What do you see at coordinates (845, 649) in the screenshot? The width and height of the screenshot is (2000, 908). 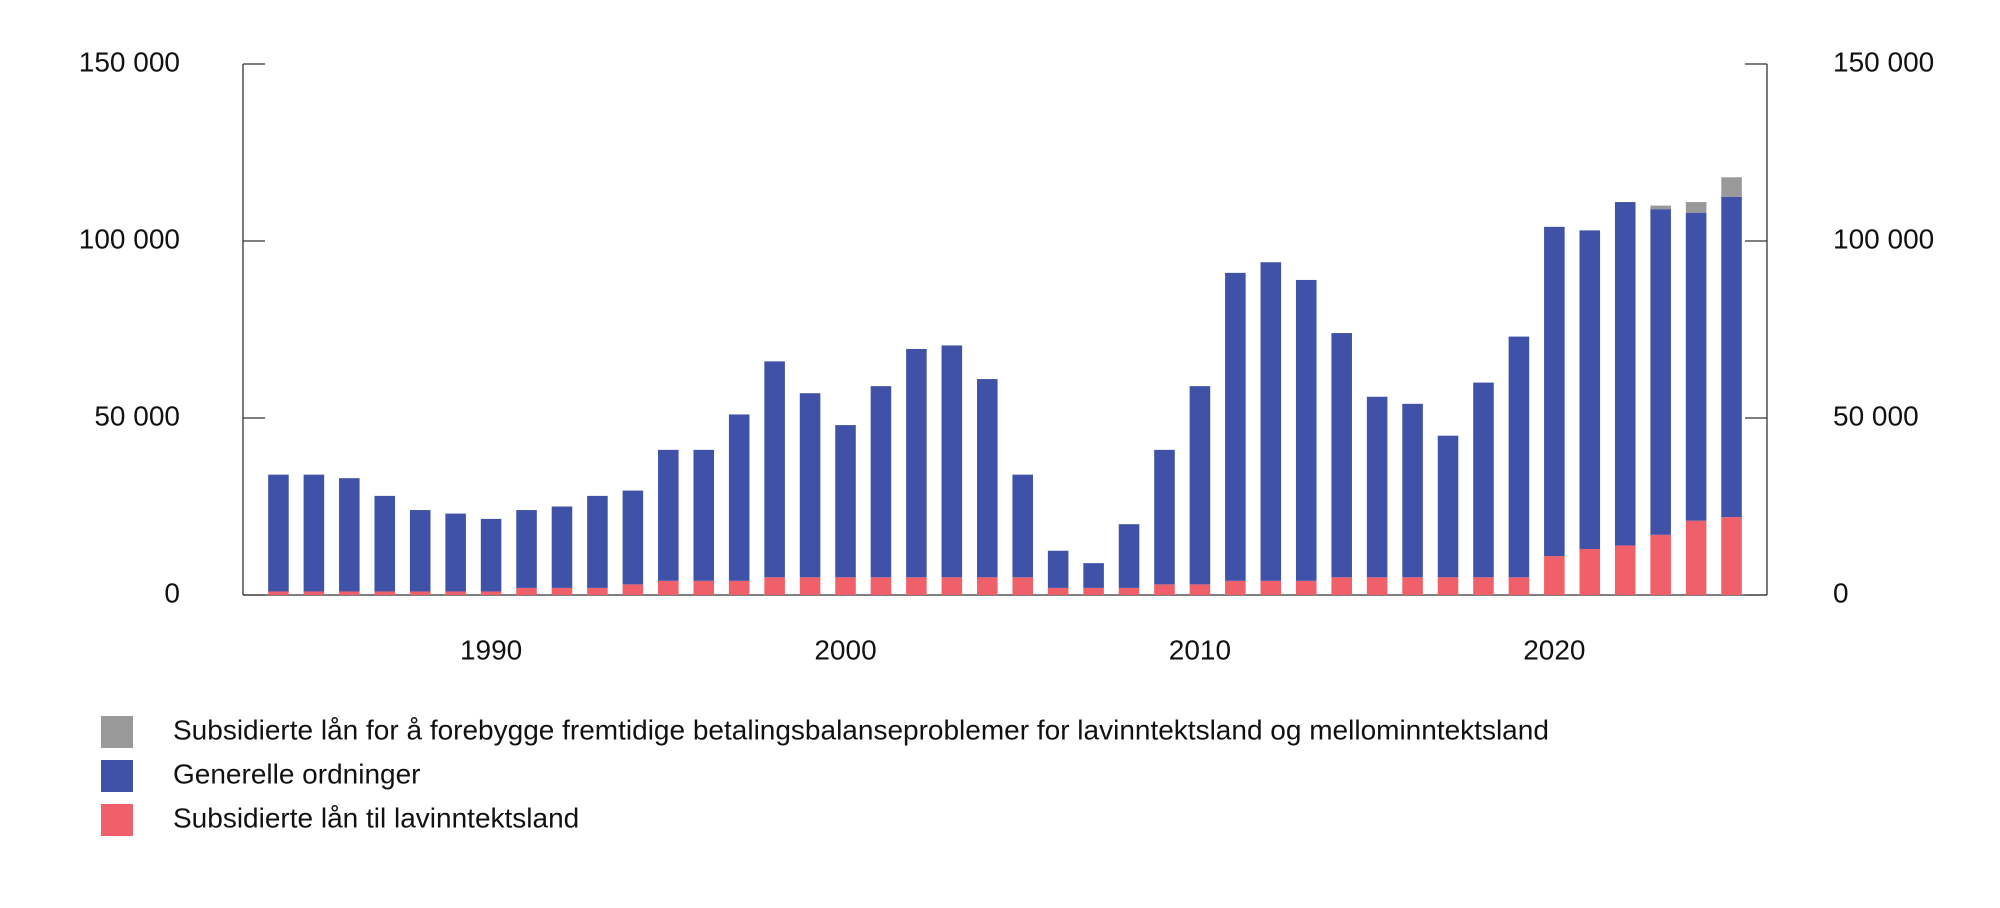 I see `x-tick-label: 2000` at bounding box center [845, 649].